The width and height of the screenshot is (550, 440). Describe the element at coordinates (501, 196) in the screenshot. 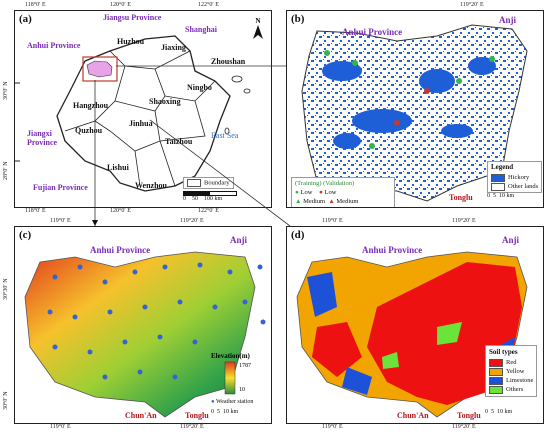

I see `scale-bar-b: 0 5 10 km` at that location.